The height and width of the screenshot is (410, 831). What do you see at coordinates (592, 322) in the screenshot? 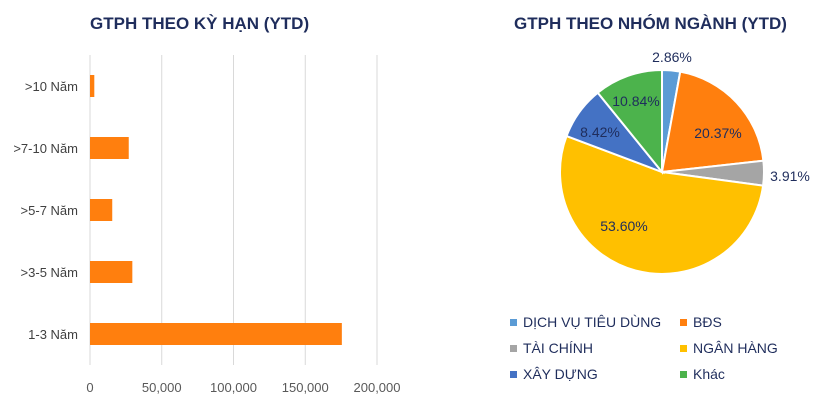
I see `legend-label: DỊCH VỤ TIÊU DÙNG` at bounding box center [592, 322].